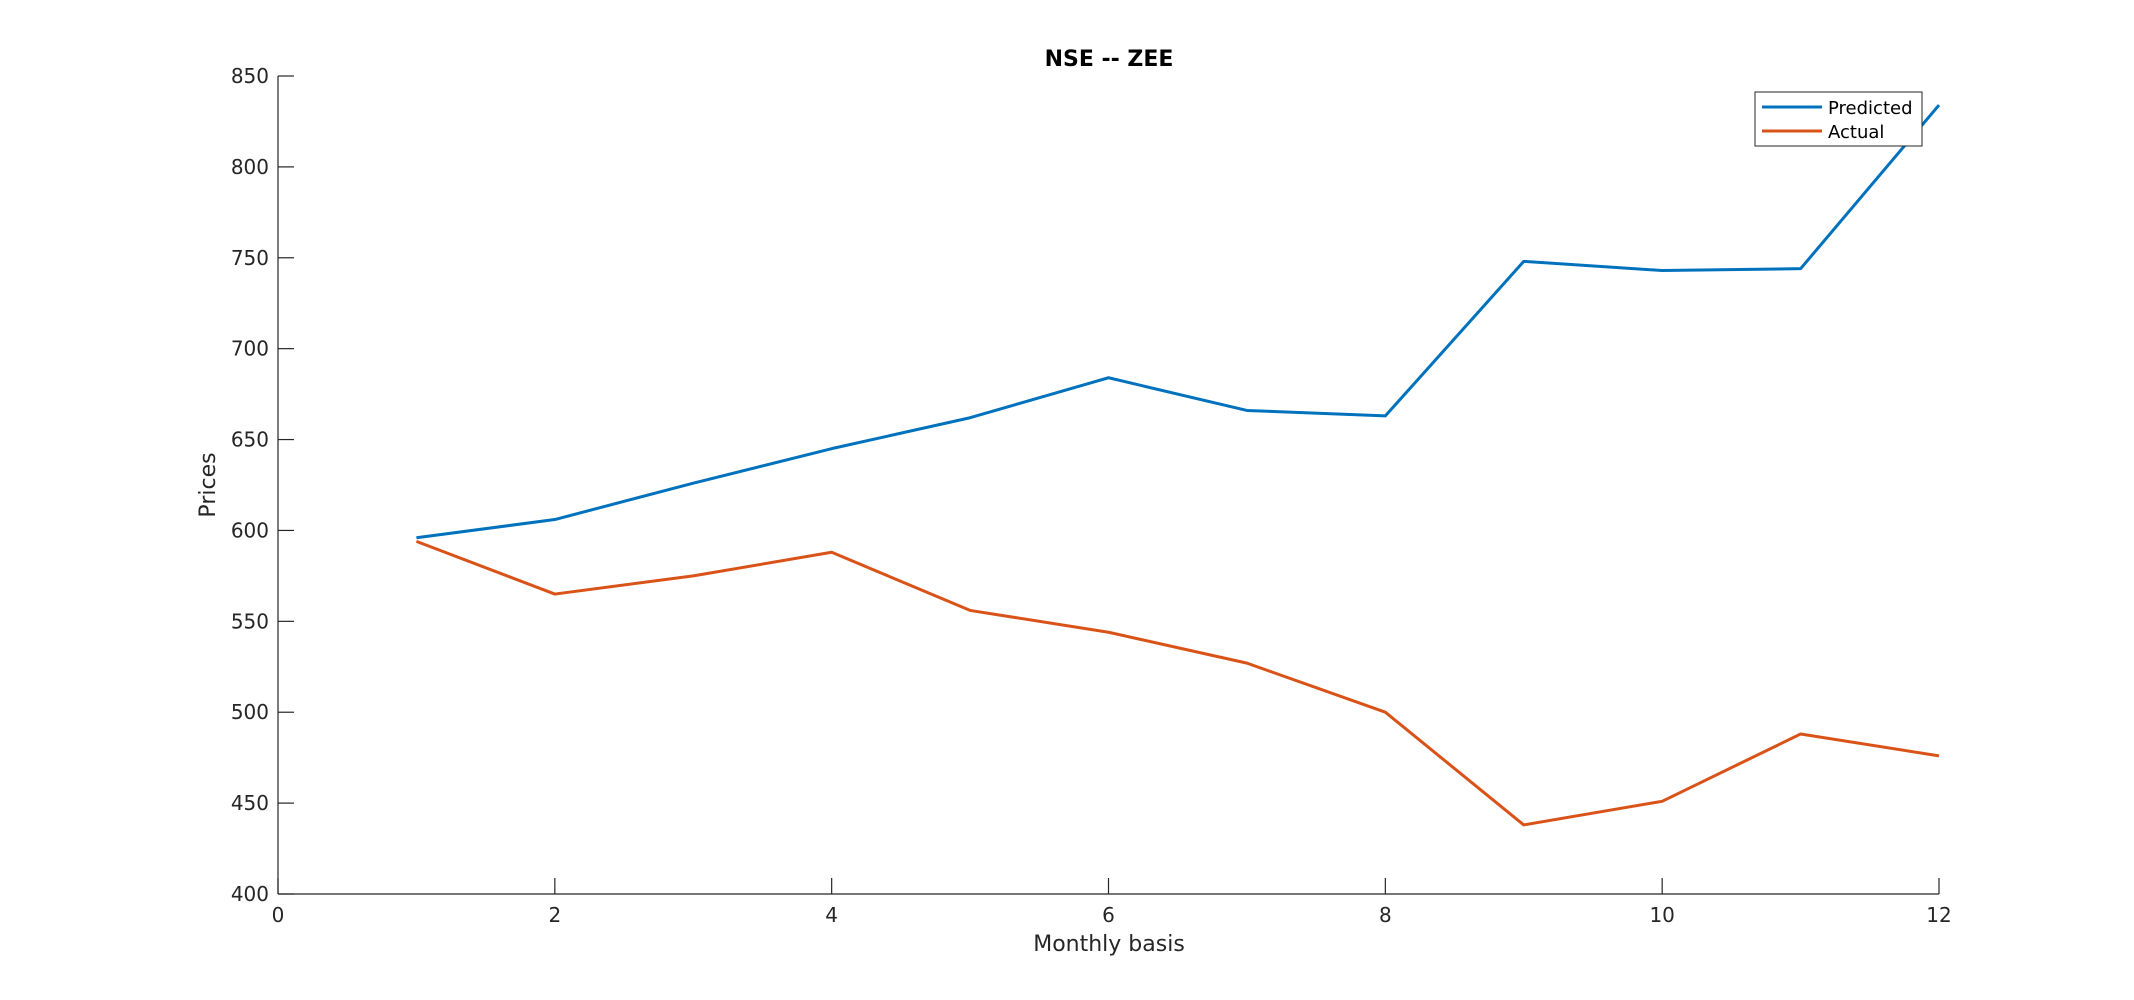 Image resolution: width=2134 pixels, height=1000 pixels. What do you see at coordinates (1870, 108) in the screenshot?
I see `legend-label-predicted: Predicted` at bounding box center [1870, 108].